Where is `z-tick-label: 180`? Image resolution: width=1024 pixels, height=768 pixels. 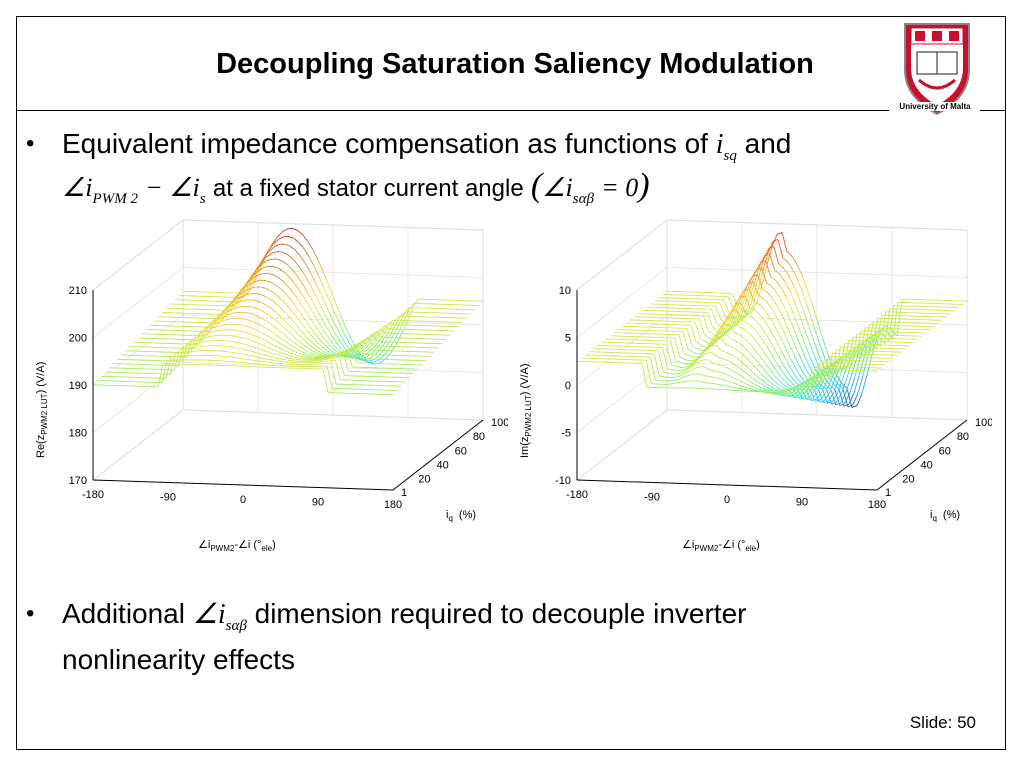
z-tick-label: 180 is located at coordinates (78, 434).